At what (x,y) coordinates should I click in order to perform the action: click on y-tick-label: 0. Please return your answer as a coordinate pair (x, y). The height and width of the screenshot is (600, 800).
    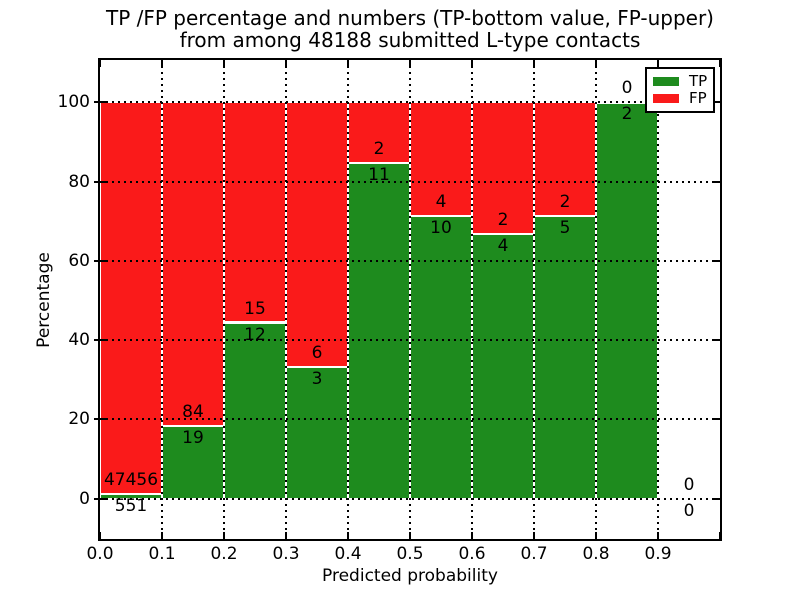
    Looking at the image, I should click on (84, 498).